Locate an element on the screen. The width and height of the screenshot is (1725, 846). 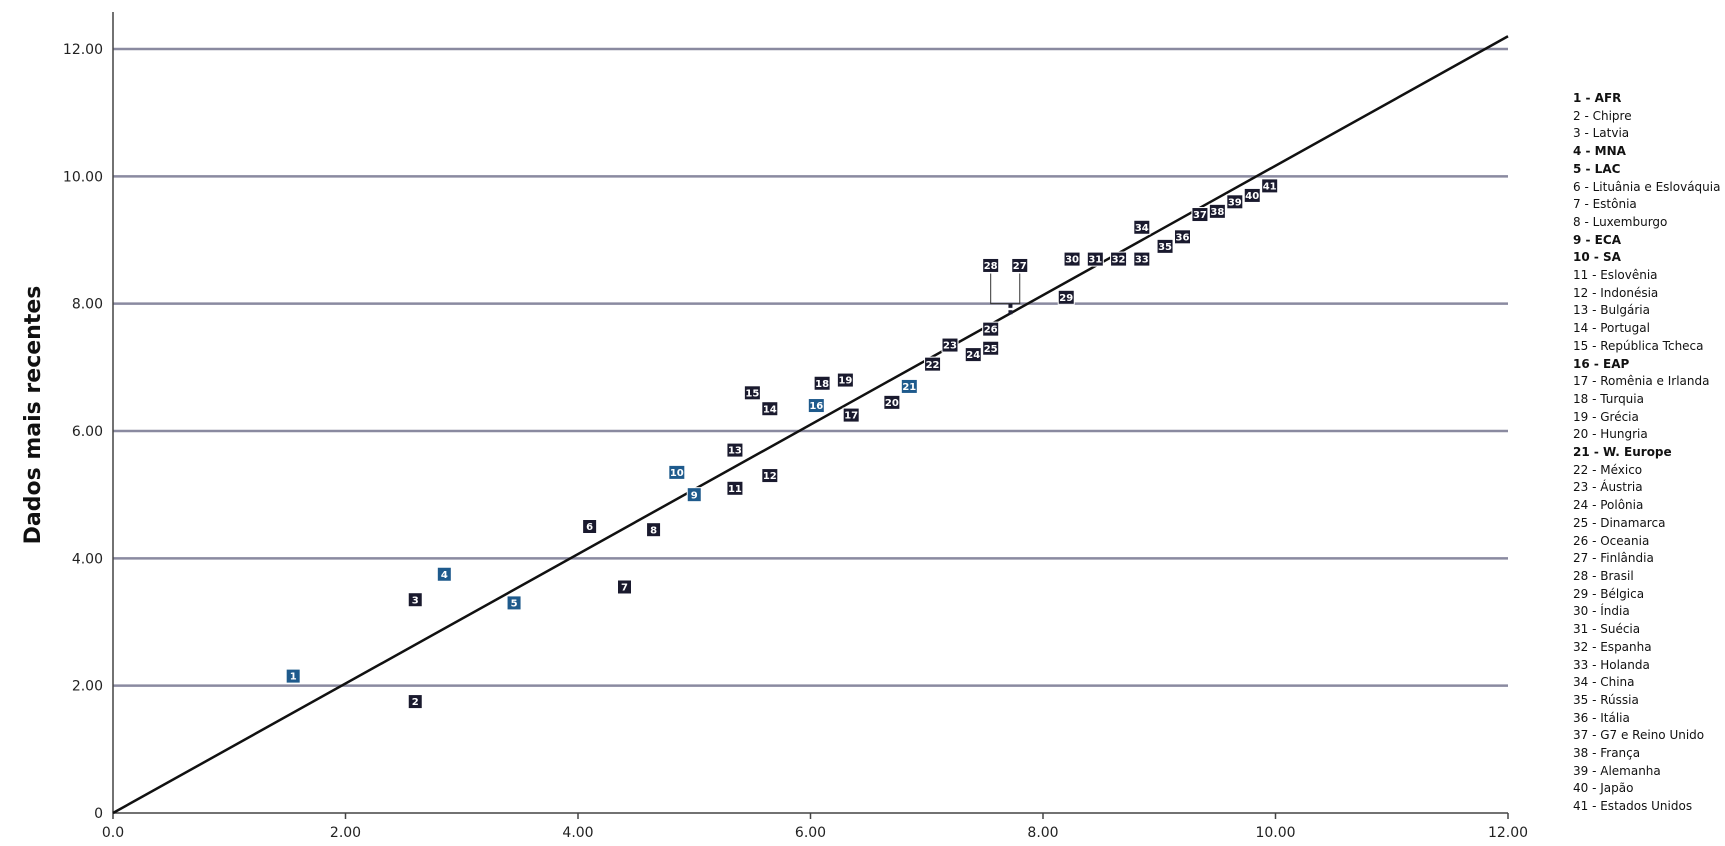
legend-item-26: 26 - Oceania is located at coordinates (1611, 540).